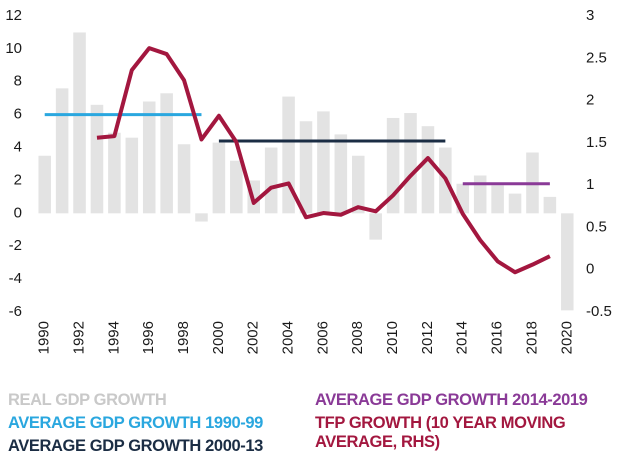 The width and height of the screenshot is (619, 463). Describe the element at coordinates (18, 212) in the screenshot. I see `y-tick-label: 0` at that location.